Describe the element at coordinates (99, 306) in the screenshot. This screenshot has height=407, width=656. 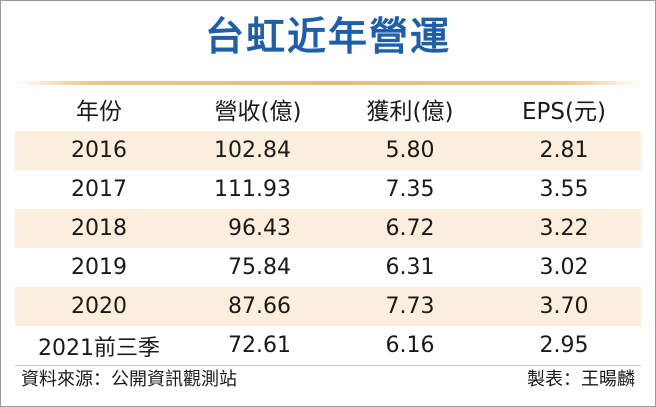
I see `cell-year: 2020` at that location.